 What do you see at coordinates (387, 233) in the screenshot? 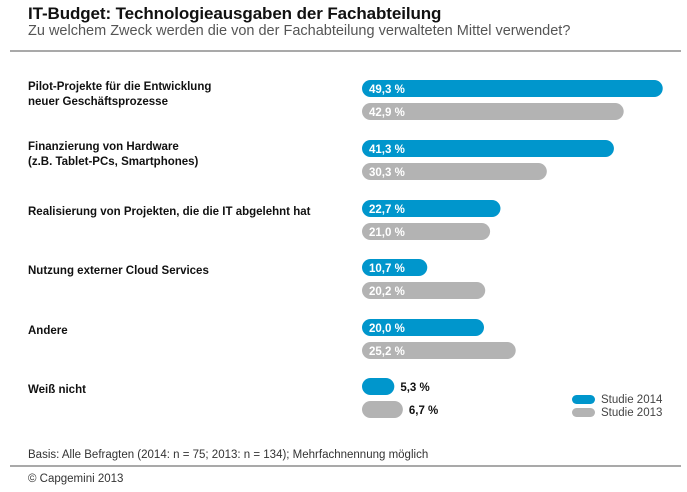
I see `data-label: 21,0 %` at bounding box center [387, 233].